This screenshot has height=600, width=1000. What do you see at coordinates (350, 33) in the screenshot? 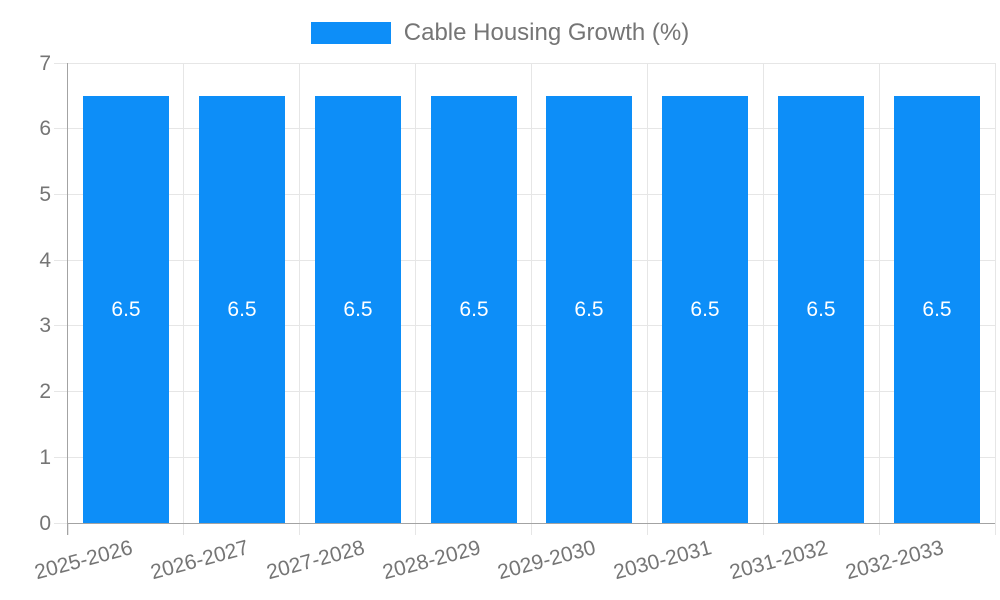
I see `legend-swatch` at bounding box center [350, 33].